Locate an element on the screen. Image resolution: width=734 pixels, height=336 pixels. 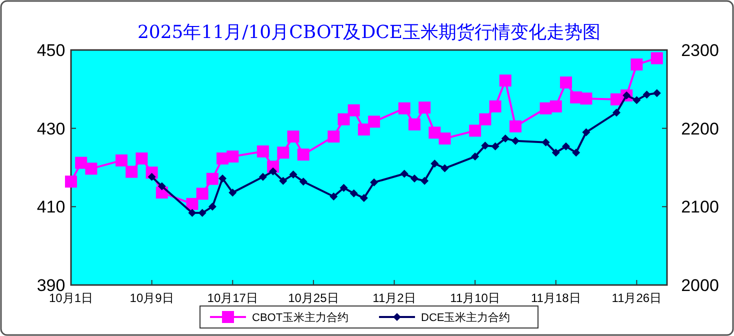
x-tick-label: 11月18日 is located at coordinates (555, 298).